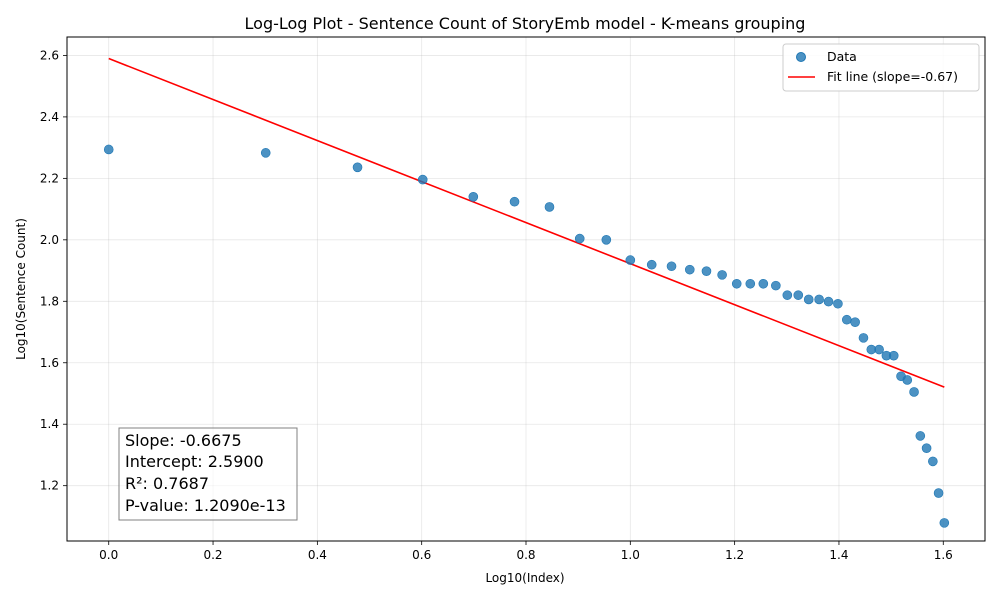 The width and height of the screenshot is (1000, 600). Describe the element at coordinates (21, 289) in the screenshot. I see `y-axis-label: Log10(Sentence Count)` at that location.